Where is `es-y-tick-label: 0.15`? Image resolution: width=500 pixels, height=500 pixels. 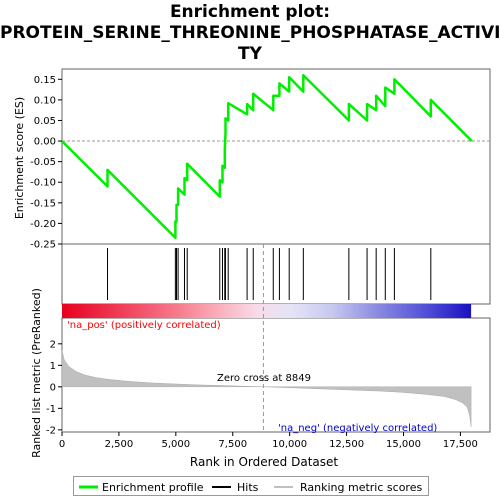
es-y-tick-label: 0.15 is located at coordinates (45, 80).